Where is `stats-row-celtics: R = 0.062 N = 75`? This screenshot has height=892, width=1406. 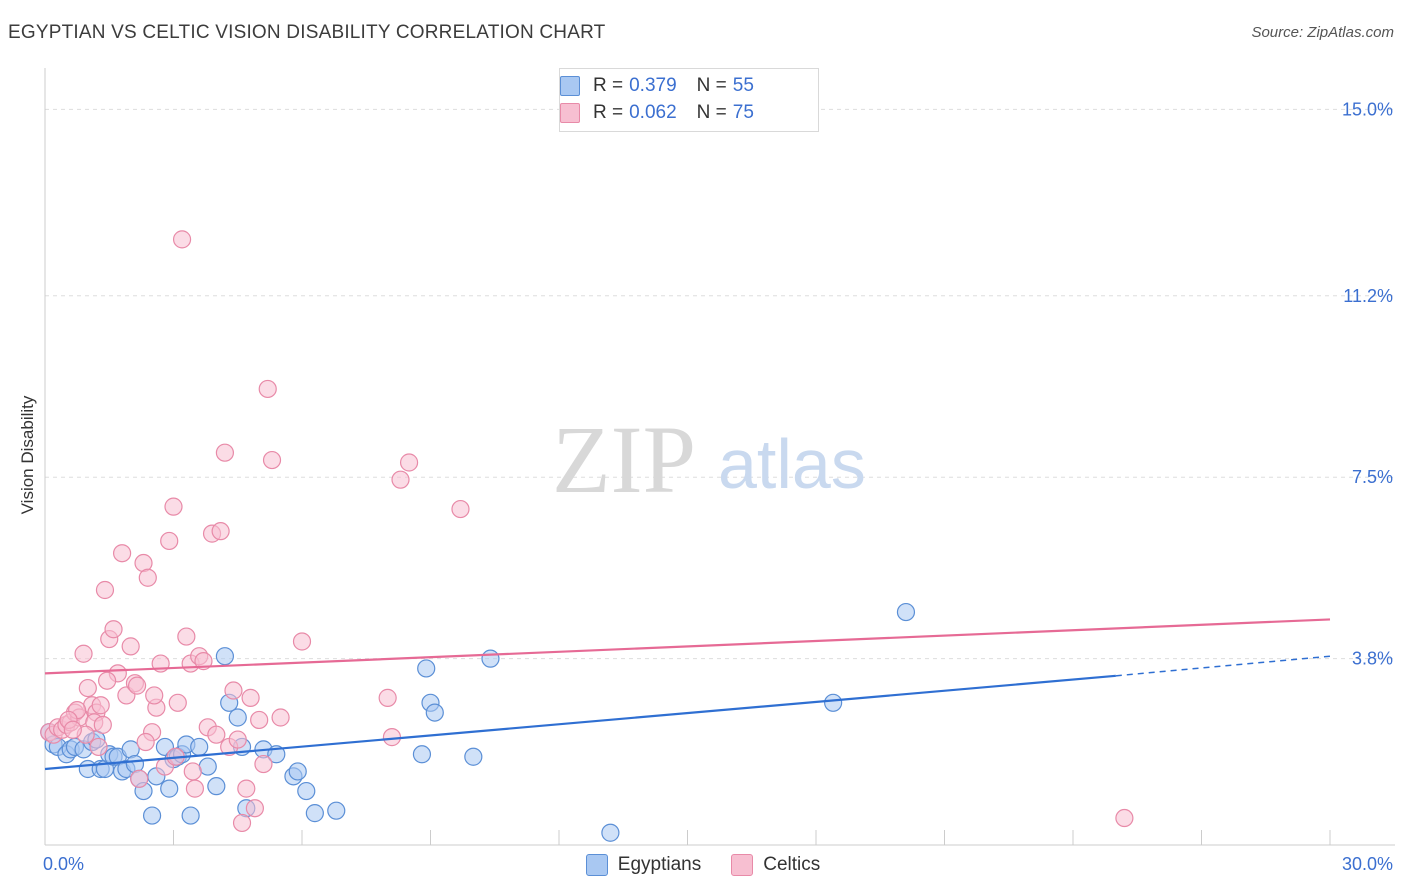
stats-row-celtics: R = 0.062 N = 75 is located at coordinates (657, 113).